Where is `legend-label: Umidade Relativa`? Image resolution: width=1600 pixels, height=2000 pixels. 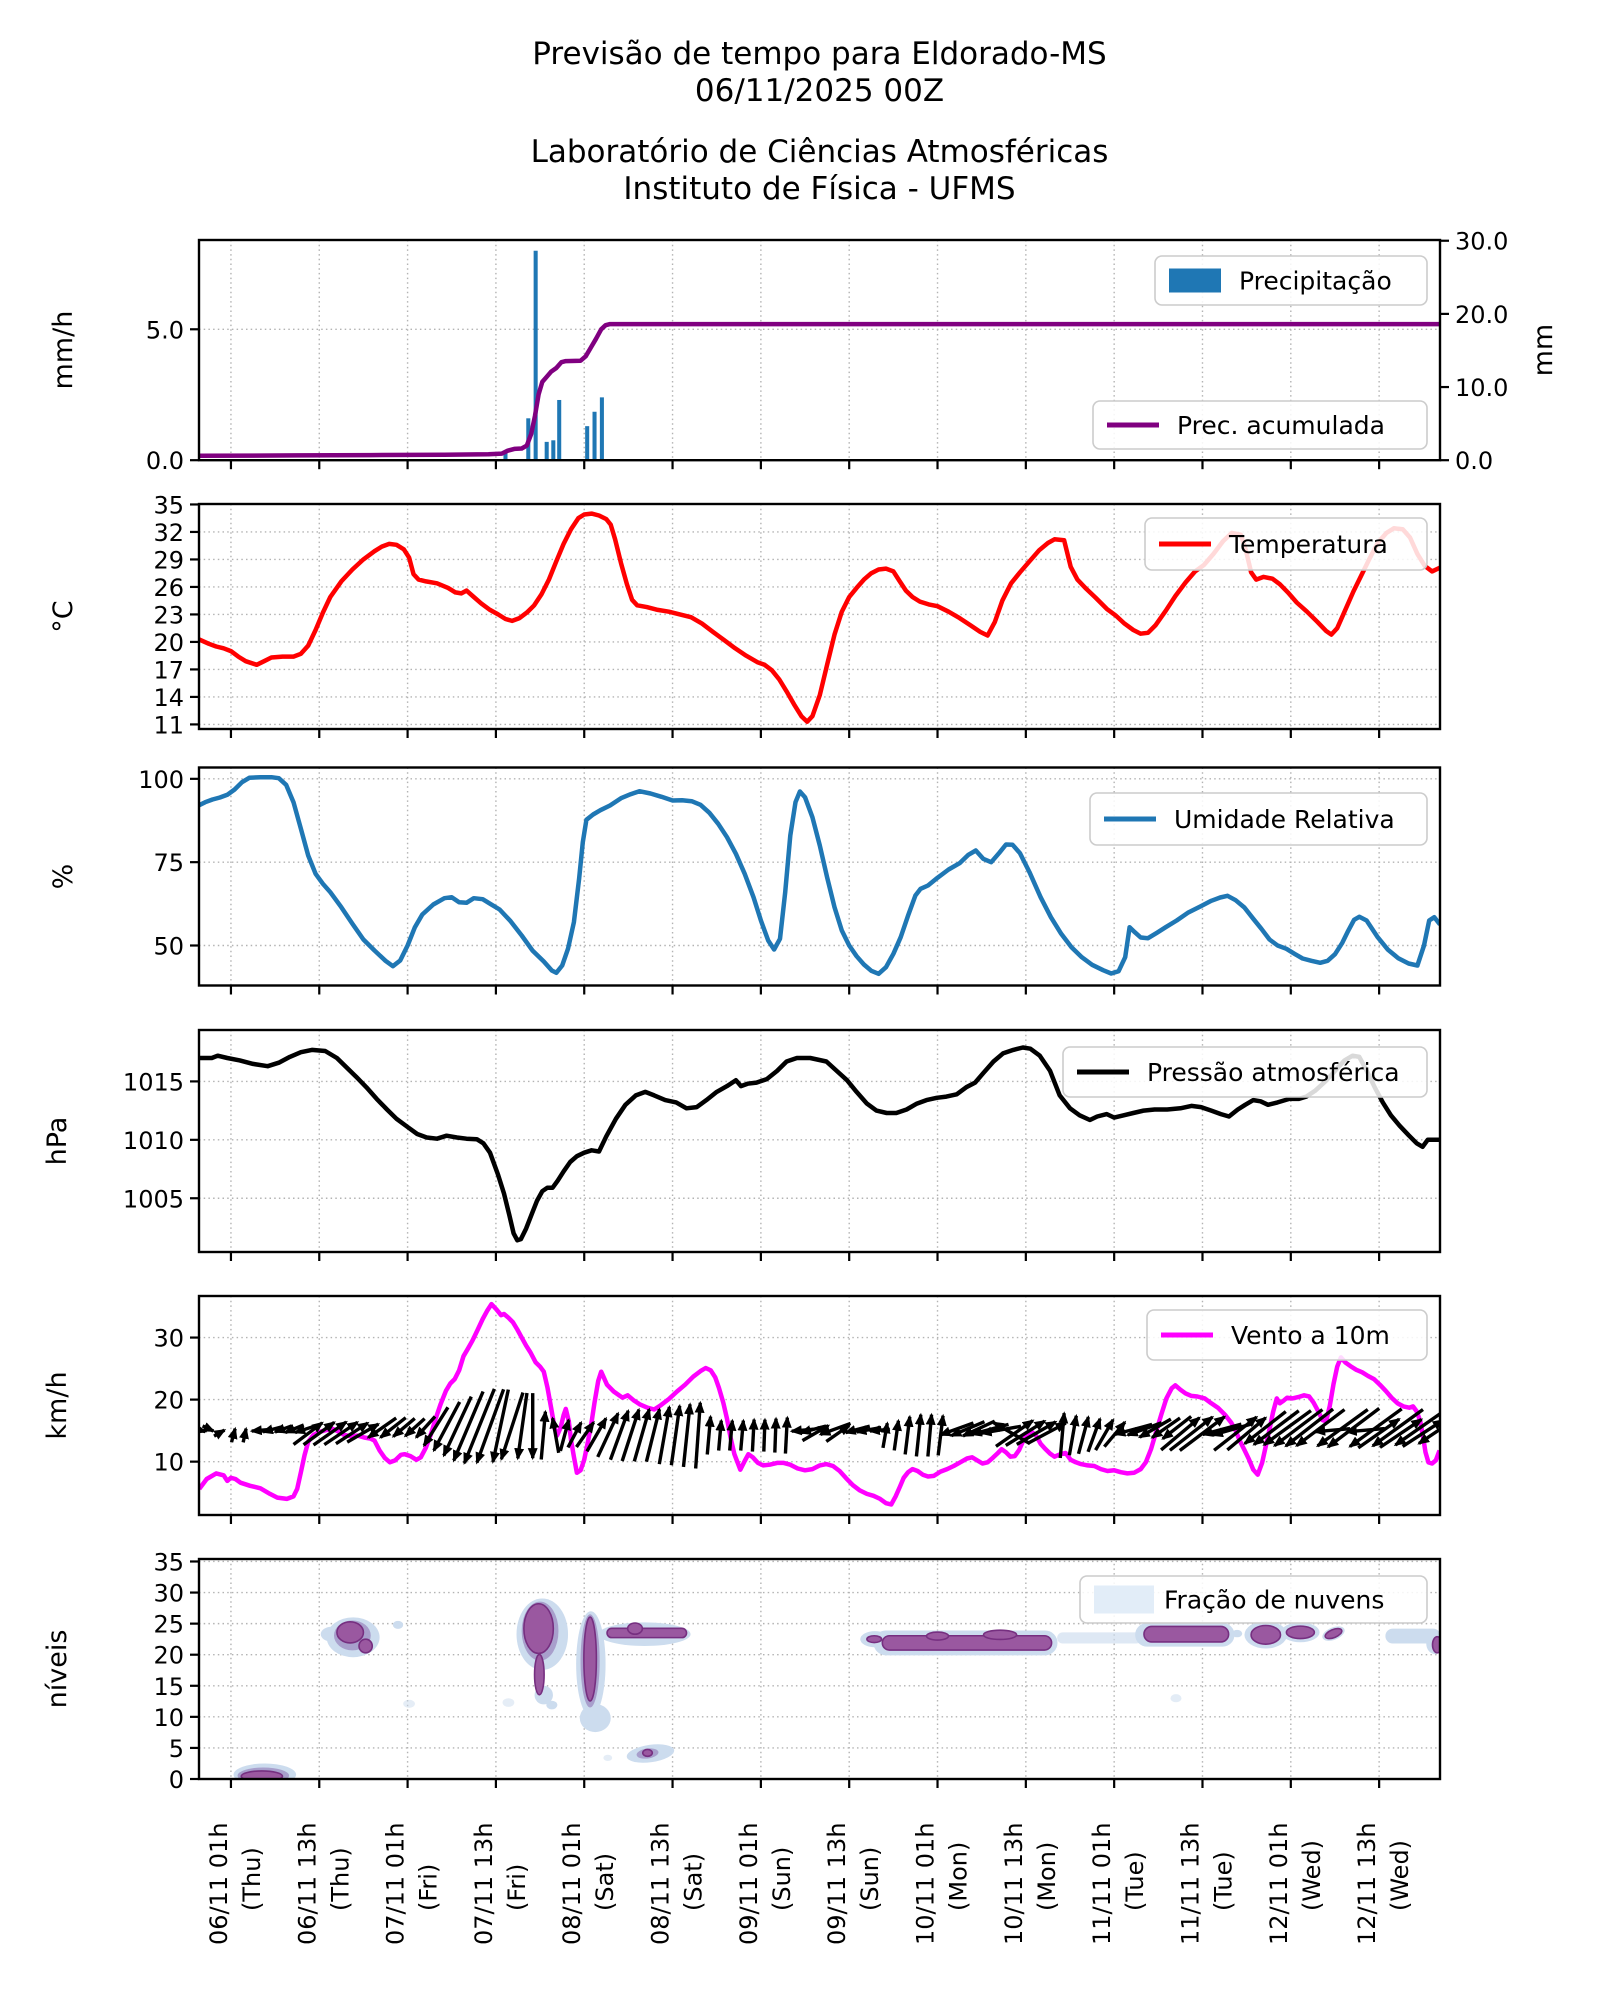
legend-label: Umidade Relativa is located at coordinates (1284, 819).